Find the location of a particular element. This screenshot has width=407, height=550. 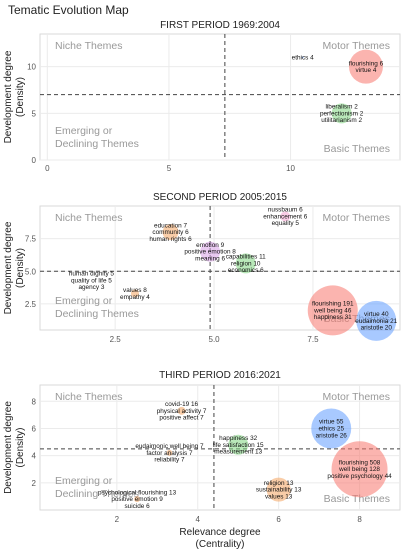

theme-label: well being 128 is located at coordinates (359, 469).